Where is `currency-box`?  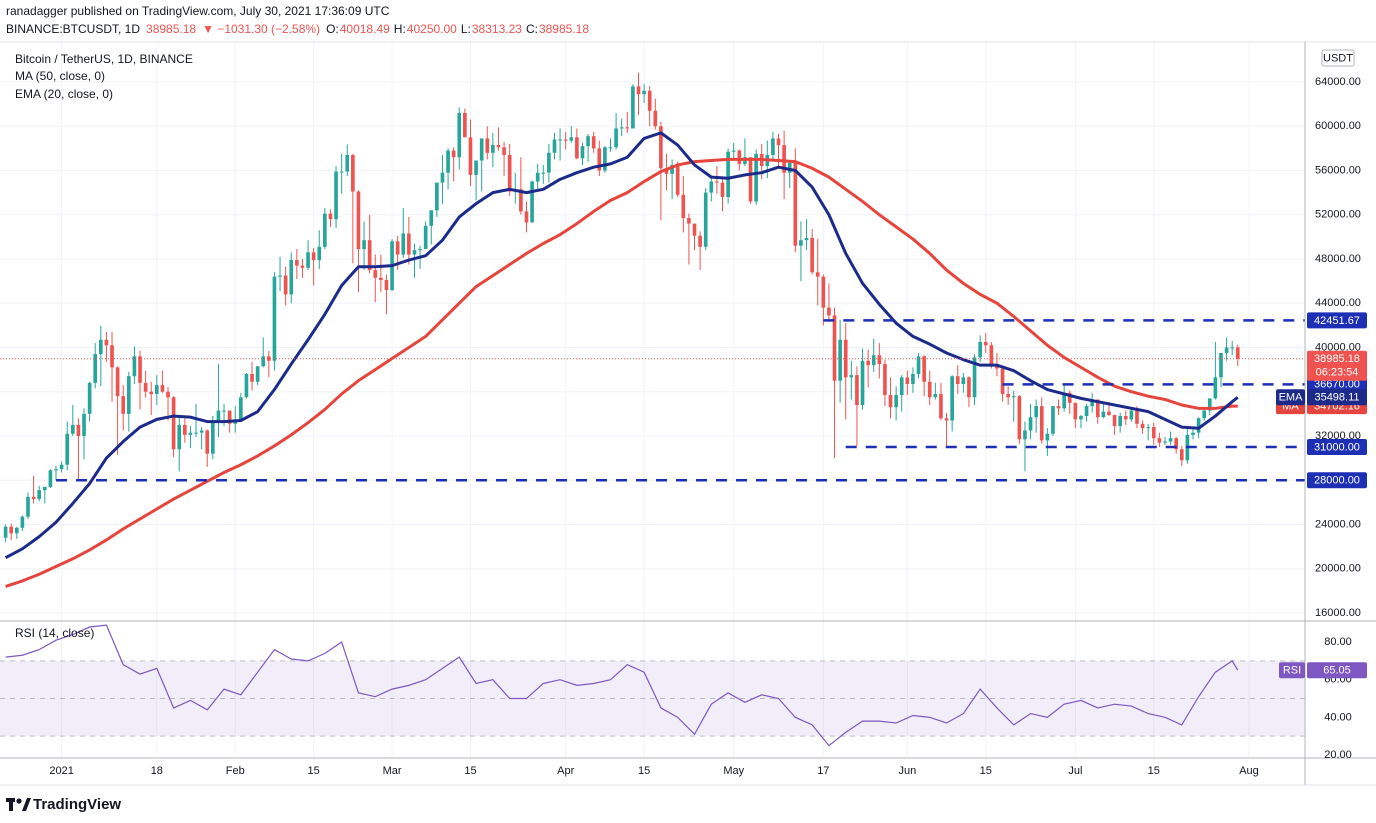
currency-box is located at coordinates (1338, 58).